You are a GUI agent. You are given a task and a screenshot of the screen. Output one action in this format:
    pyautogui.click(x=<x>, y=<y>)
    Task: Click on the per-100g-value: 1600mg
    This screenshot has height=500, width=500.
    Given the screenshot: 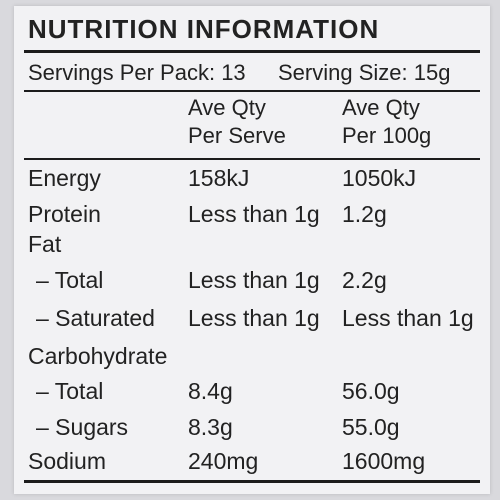 What is the action you would take?
    pyautogui.click(x=384, y=461)
    